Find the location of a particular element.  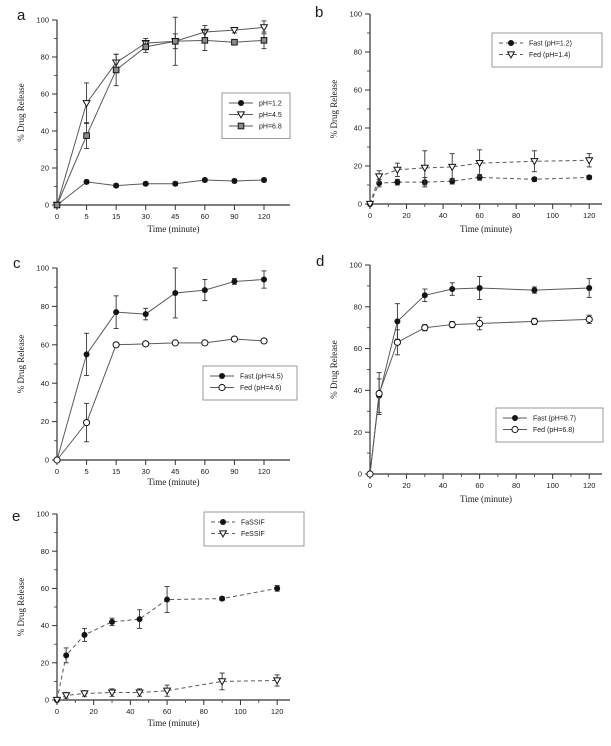

panel-letter-a: a is located at coordinates (21, 15).